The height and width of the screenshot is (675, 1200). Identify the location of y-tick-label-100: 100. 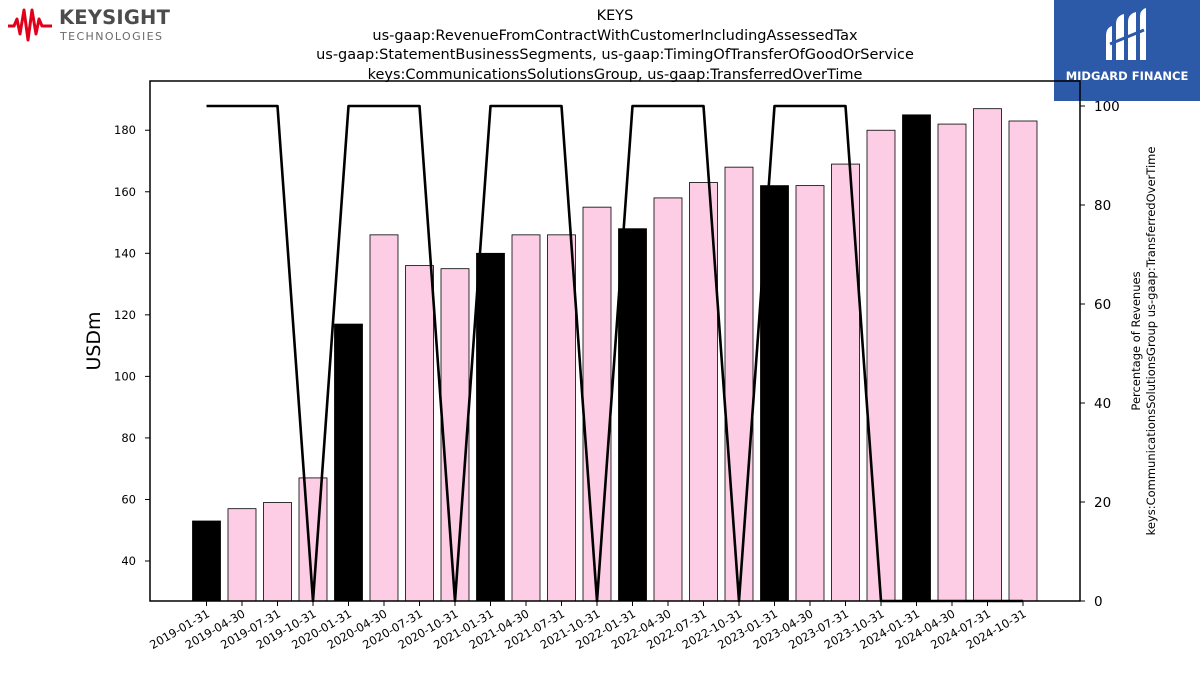
(125, 376).